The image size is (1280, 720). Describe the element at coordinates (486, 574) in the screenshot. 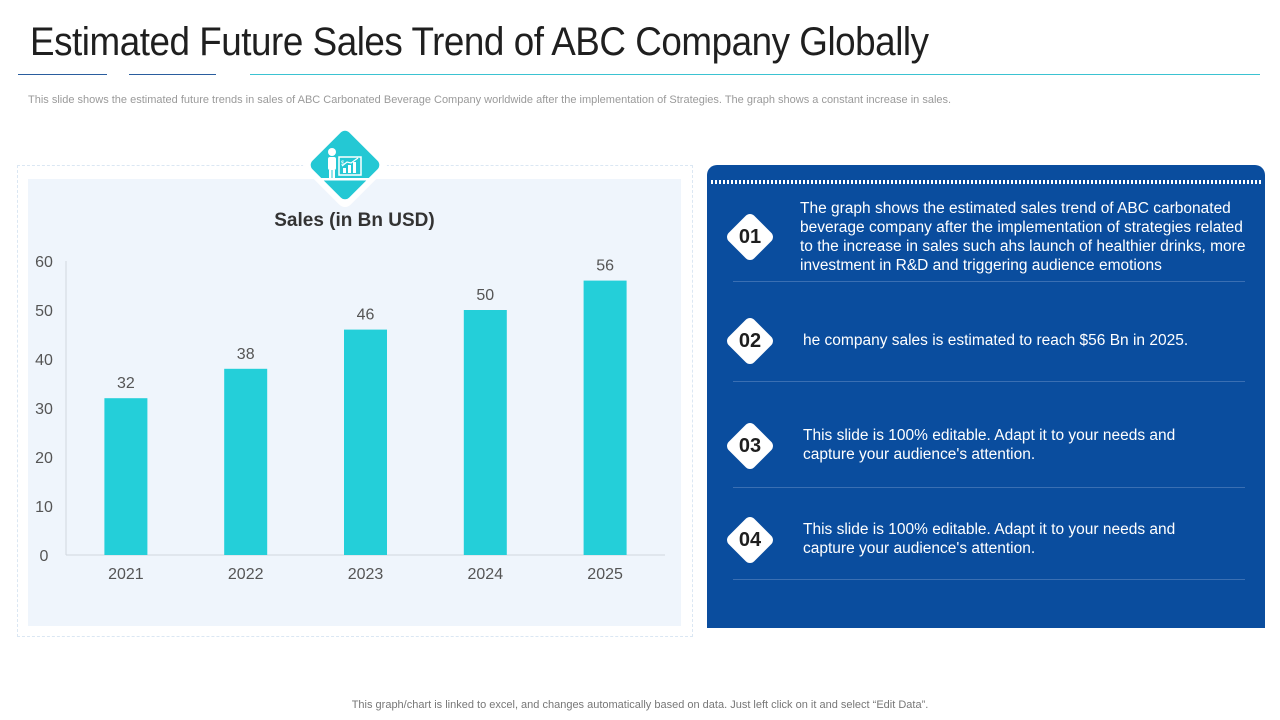

I see `x-tick-label: 2024` at that location.